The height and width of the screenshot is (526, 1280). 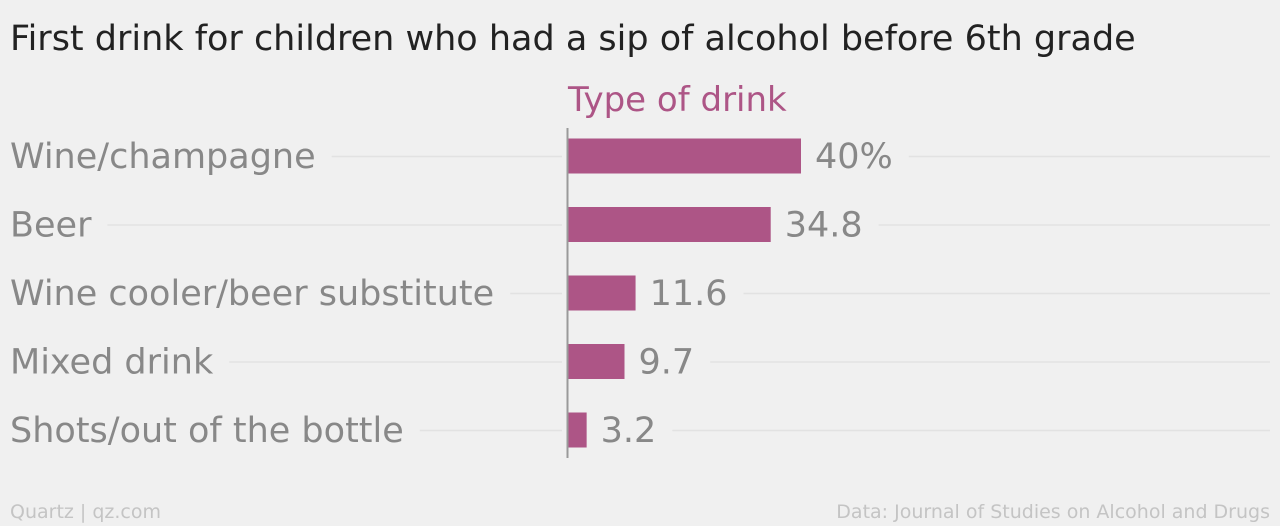 I want to click on legend-title: Type of drink, so click(x=677, y=100).